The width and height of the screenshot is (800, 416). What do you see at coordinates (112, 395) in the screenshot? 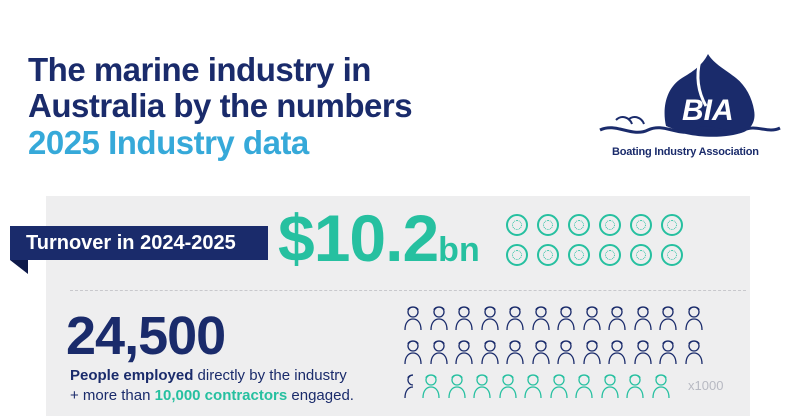
I see `contractors-prefix: + more than` at bounding box center [112, 395].